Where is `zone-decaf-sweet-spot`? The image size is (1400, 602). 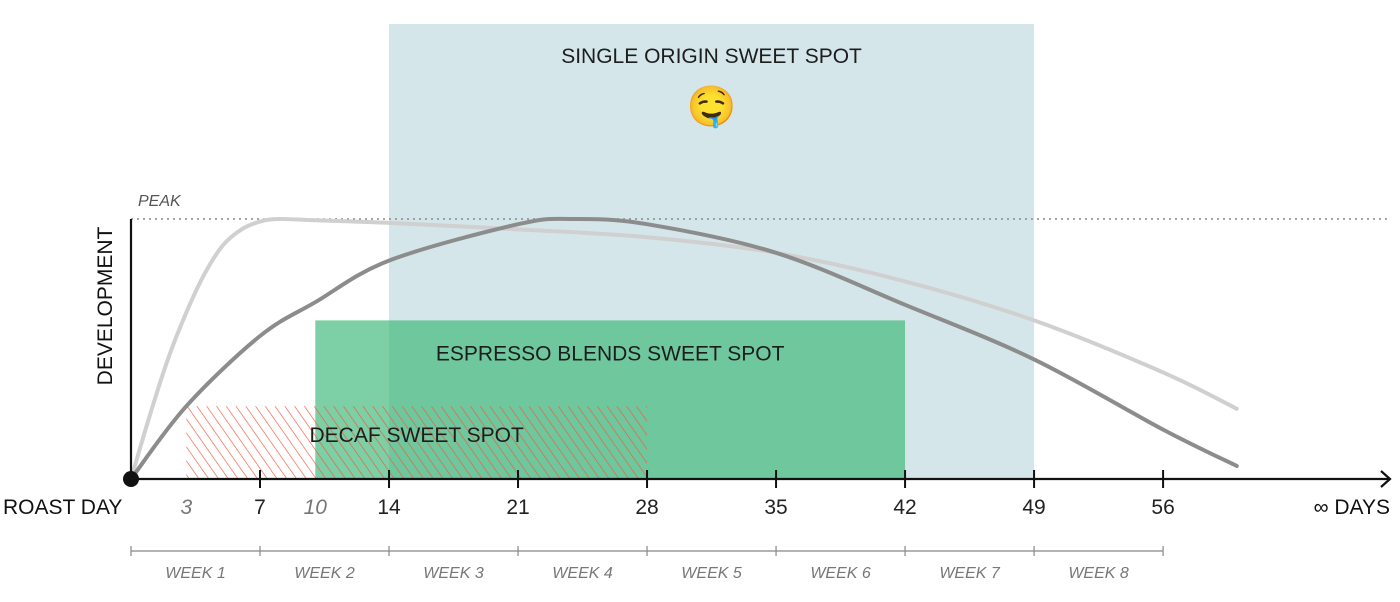 zone-decaf-sweet-spot is located at coordinates (417, 442).